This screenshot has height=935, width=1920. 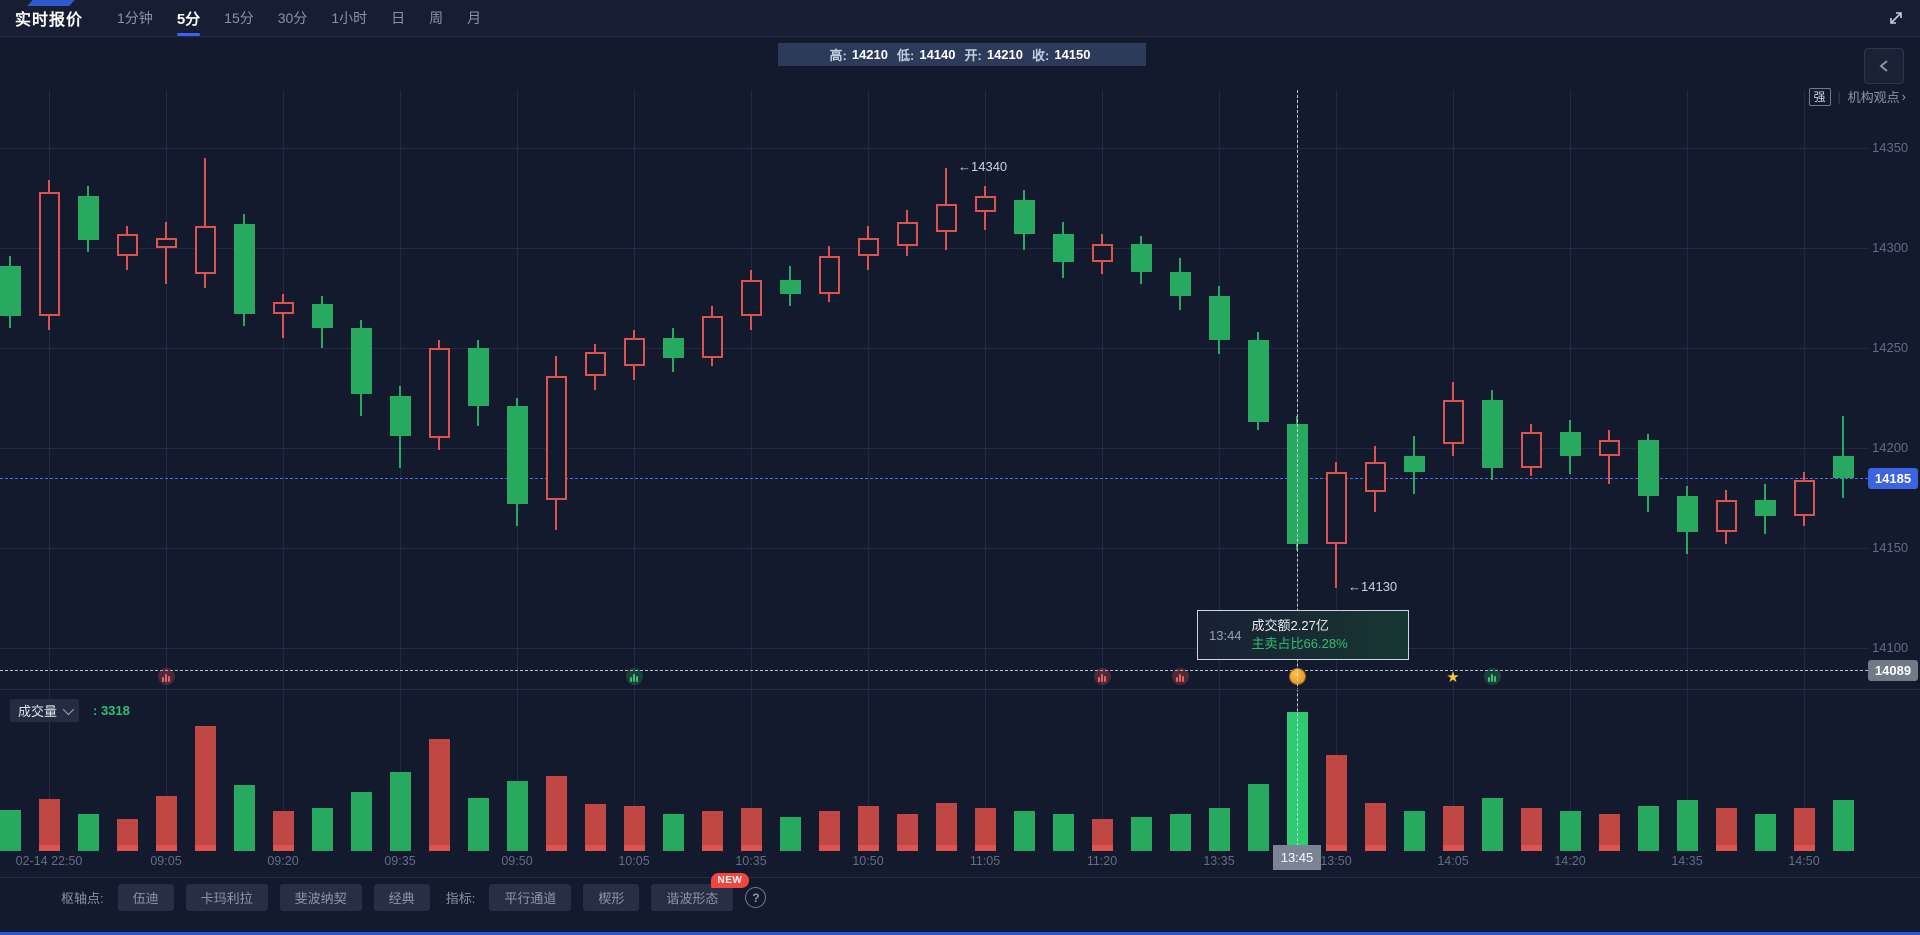 What do you see at coordinates (398, 18) in the screenshot?
I see `tab-日: 日` at bounding box center [398, 18].